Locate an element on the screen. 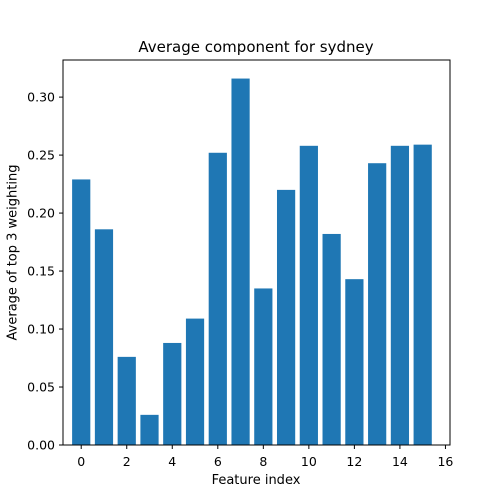 Image resolution: width=500 pixels, height=500 pixels. x-tick-label: 8 is located at coordinates (263, 461).